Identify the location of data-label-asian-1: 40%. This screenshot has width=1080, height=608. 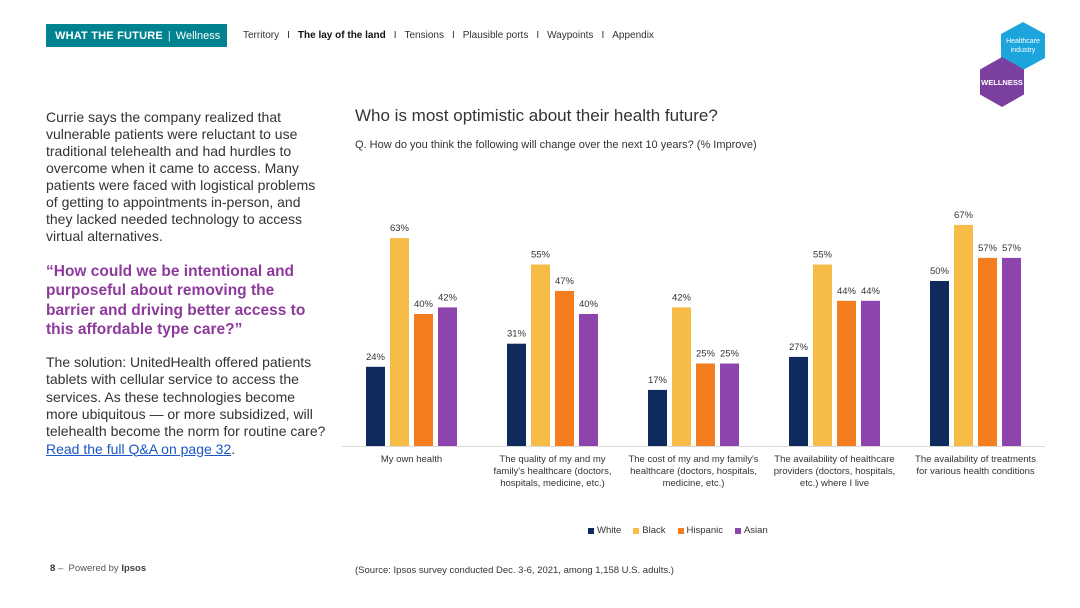
(589, 304).